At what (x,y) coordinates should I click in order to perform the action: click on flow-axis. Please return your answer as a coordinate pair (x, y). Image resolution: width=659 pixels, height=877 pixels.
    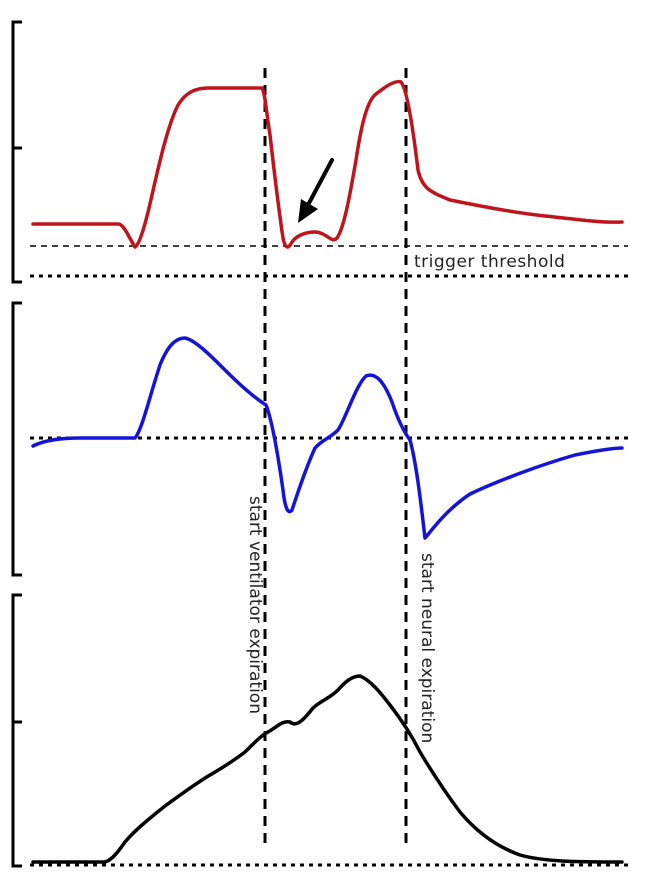
    Looking at the image, I should click on (16, 439).